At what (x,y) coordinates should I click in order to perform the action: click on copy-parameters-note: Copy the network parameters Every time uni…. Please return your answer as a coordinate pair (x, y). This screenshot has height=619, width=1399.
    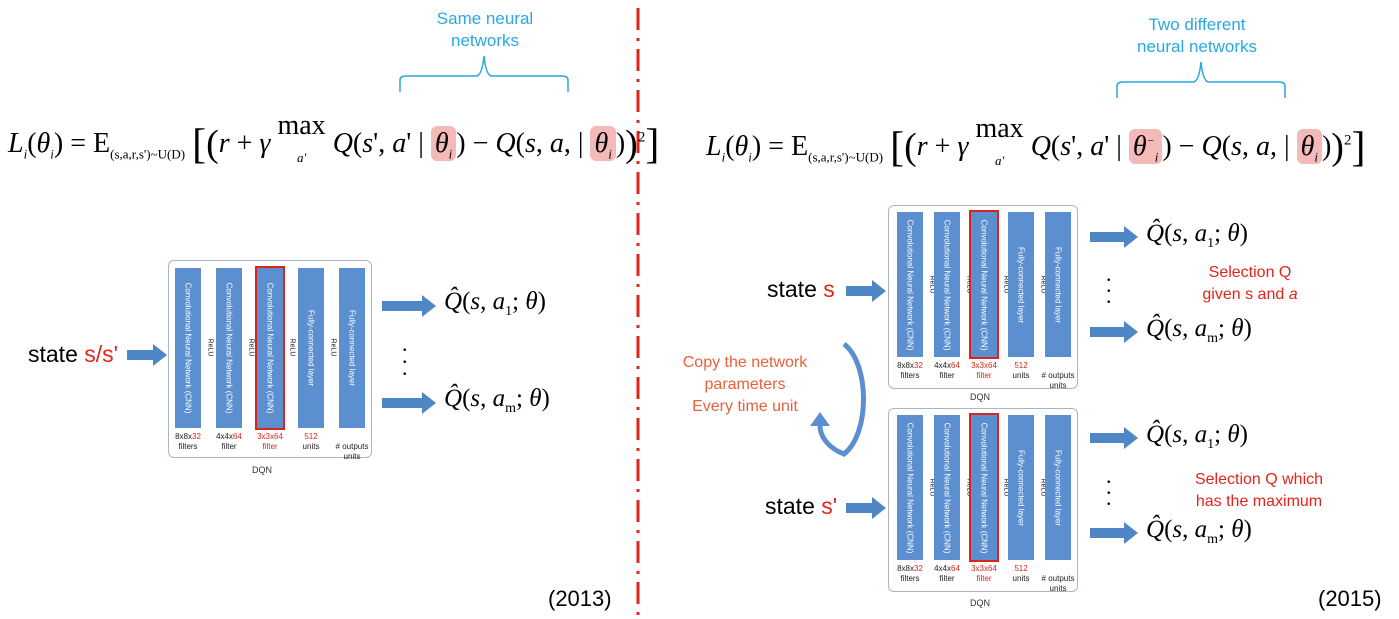
    Looking at the image, I should click on (745, 384).